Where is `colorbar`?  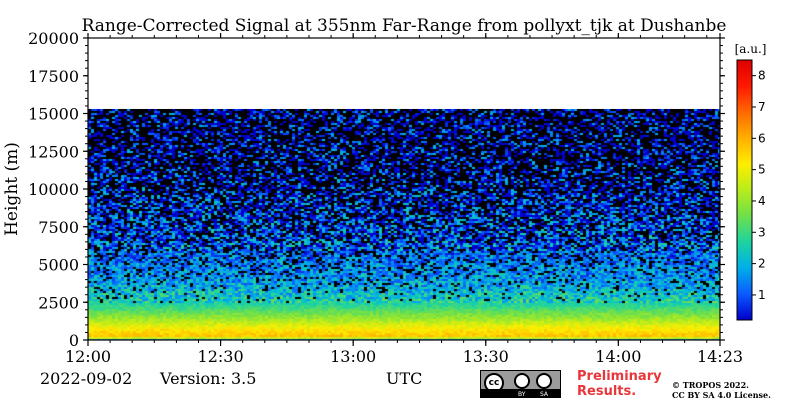
colorbar is located at coordinates (744, 190).